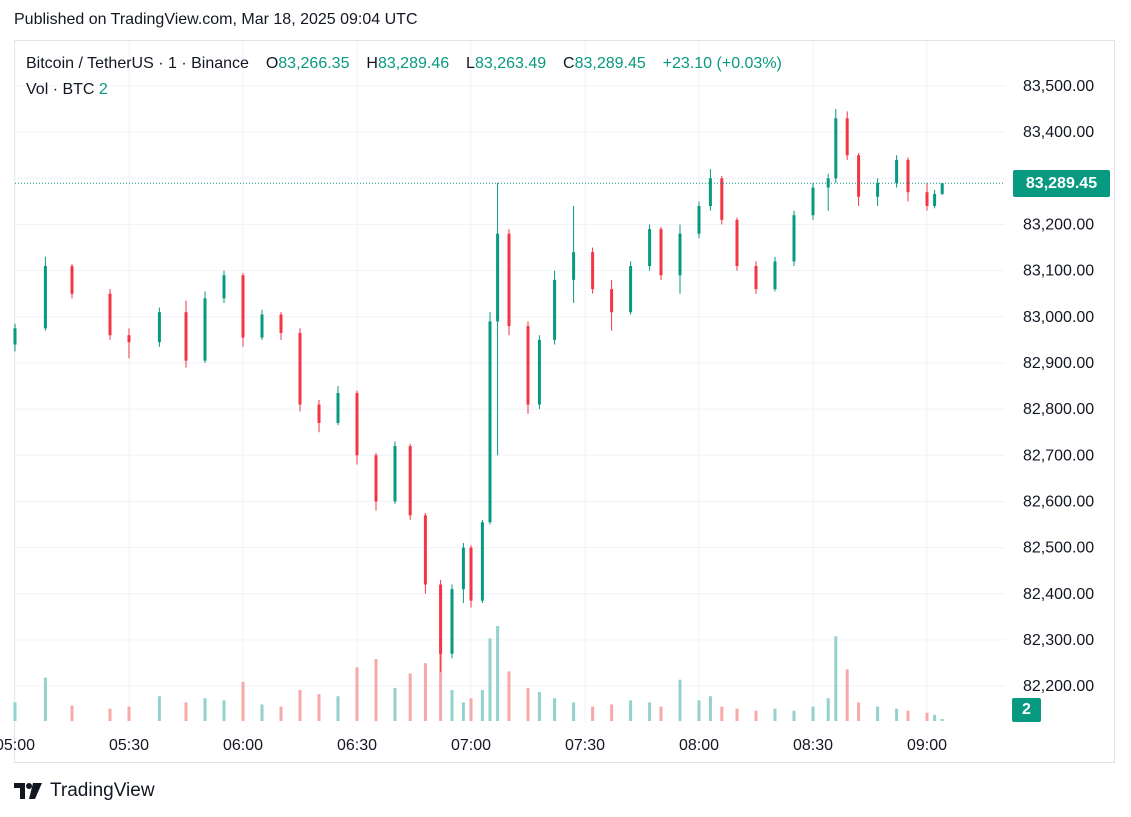  Describe the element at coordinates (1058, 317) in the screenshot. I see `price-tick-label: 83,000.00` at that location.